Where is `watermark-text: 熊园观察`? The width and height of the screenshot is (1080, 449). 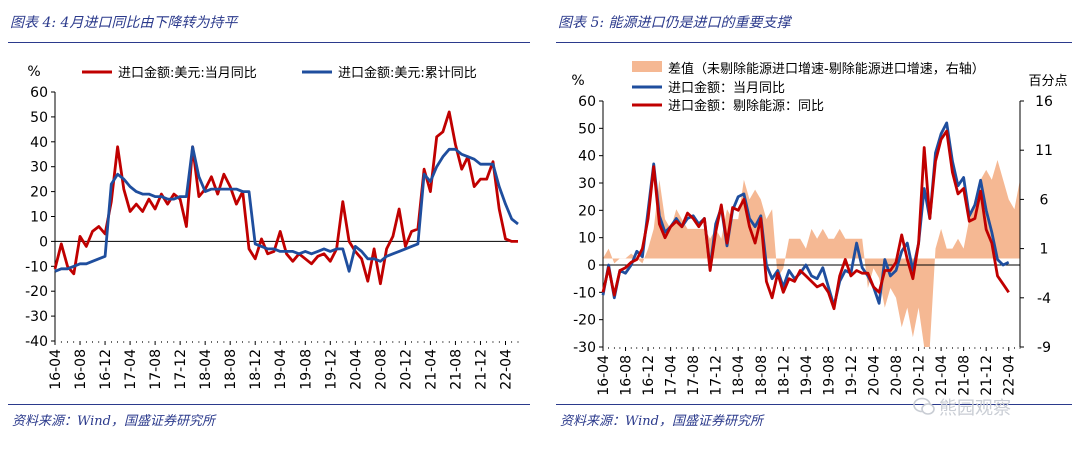 watermark-text: 熊园观察 is located at coordinates (975, 408).